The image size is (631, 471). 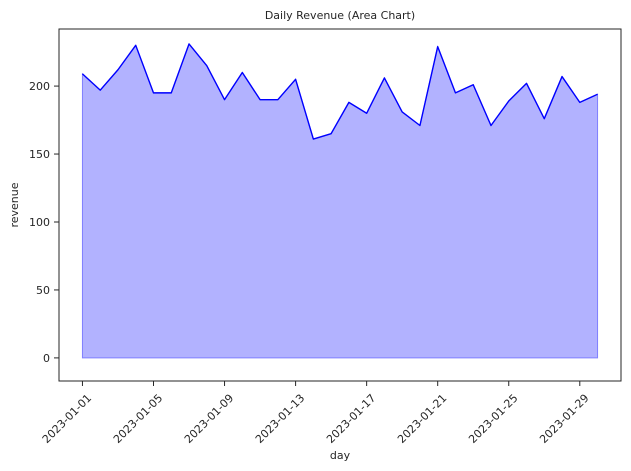 I want to click on y-tick-label: 50, so click(x=43, y=290).